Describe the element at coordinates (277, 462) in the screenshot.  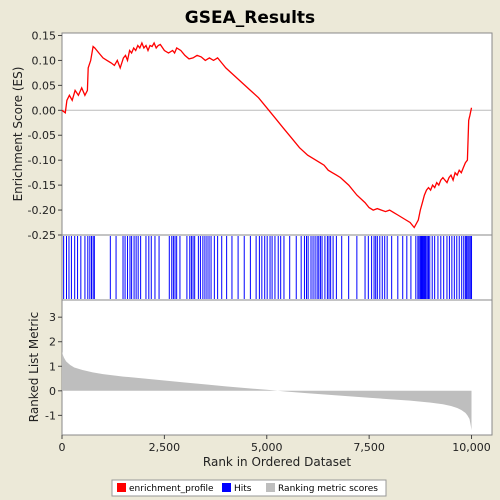
I see `x-axis-label: Rank in Ordered Dataset` at that location.